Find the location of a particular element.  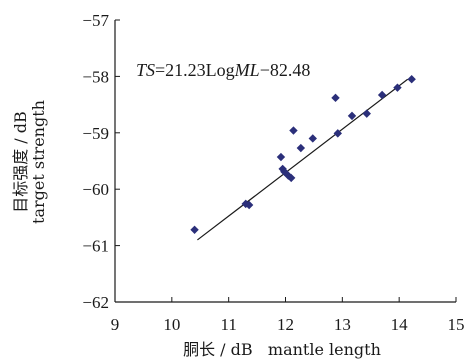

regression-equation: TS=21.23LogML−82.48 is located at coordinates (223, 70).